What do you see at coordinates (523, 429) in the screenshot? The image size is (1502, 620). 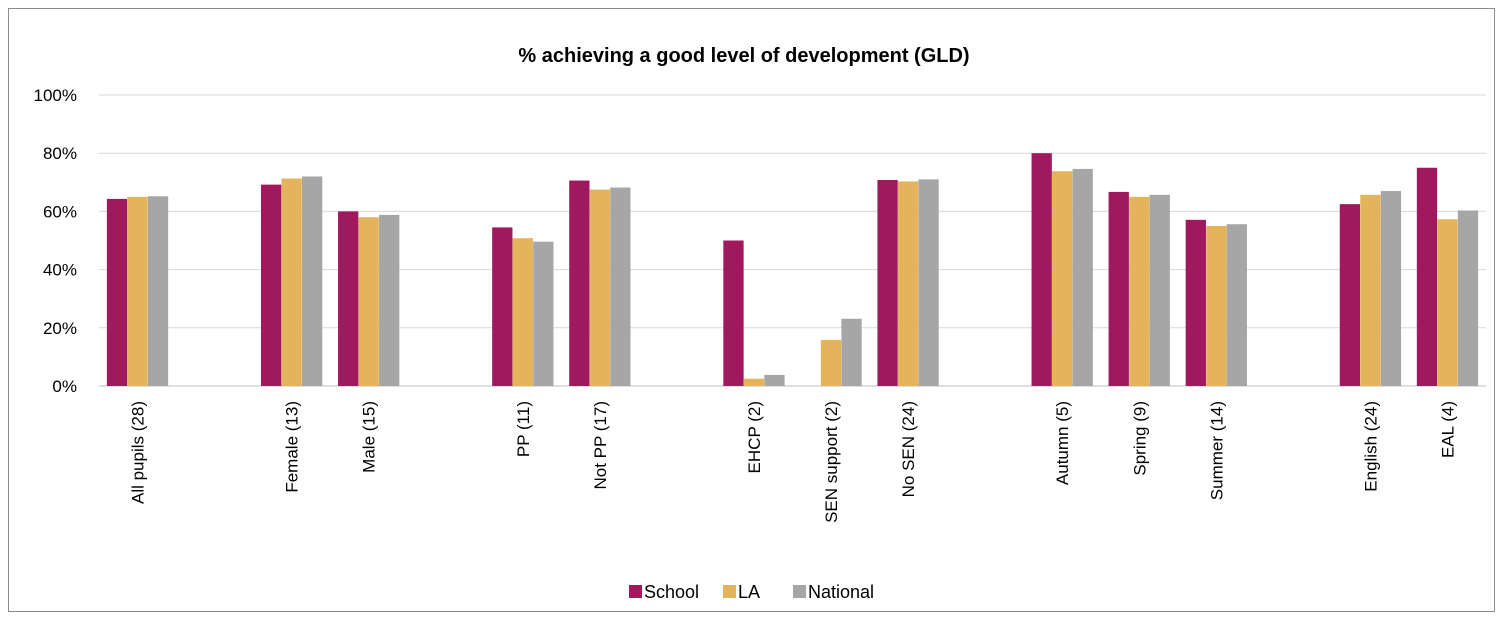 I see `x-tick-label: PP (11)` at bounding box center [523, 429].